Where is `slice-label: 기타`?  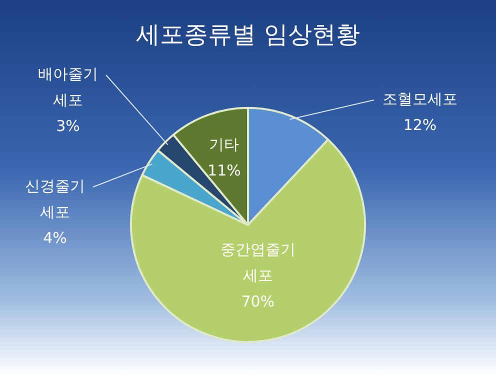 slice-label: 기타 is located at coordinates (224, 145).